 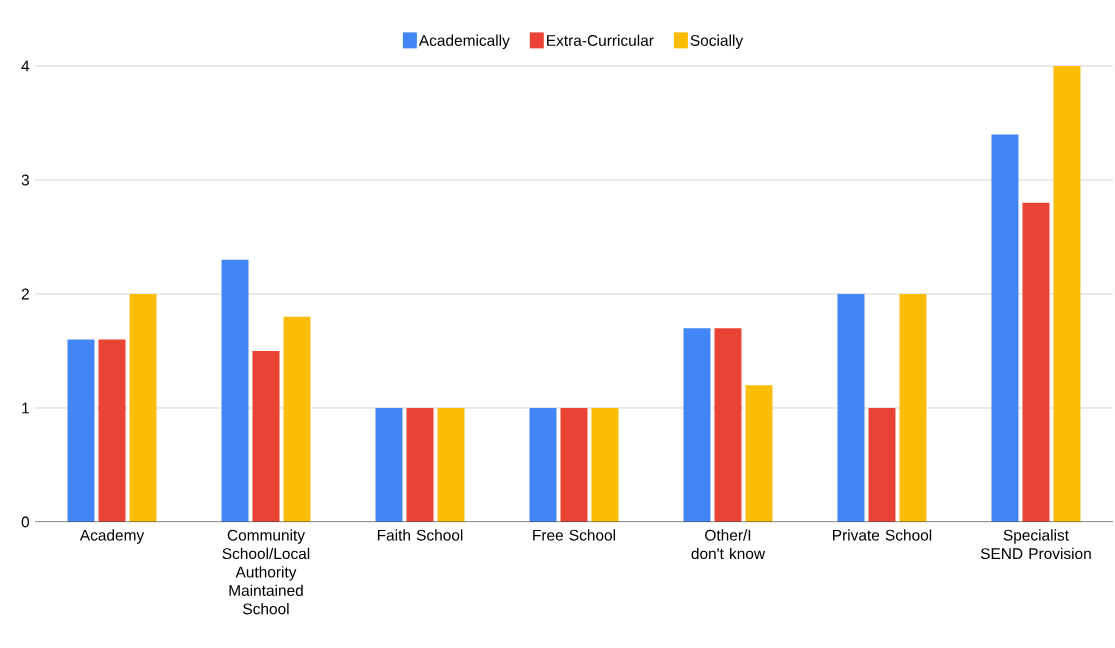 What do you see at coordinates (728, 544) in the screenshot?
I see `x-tick-label: Other/I don't know` at bounding box center [728, 544].